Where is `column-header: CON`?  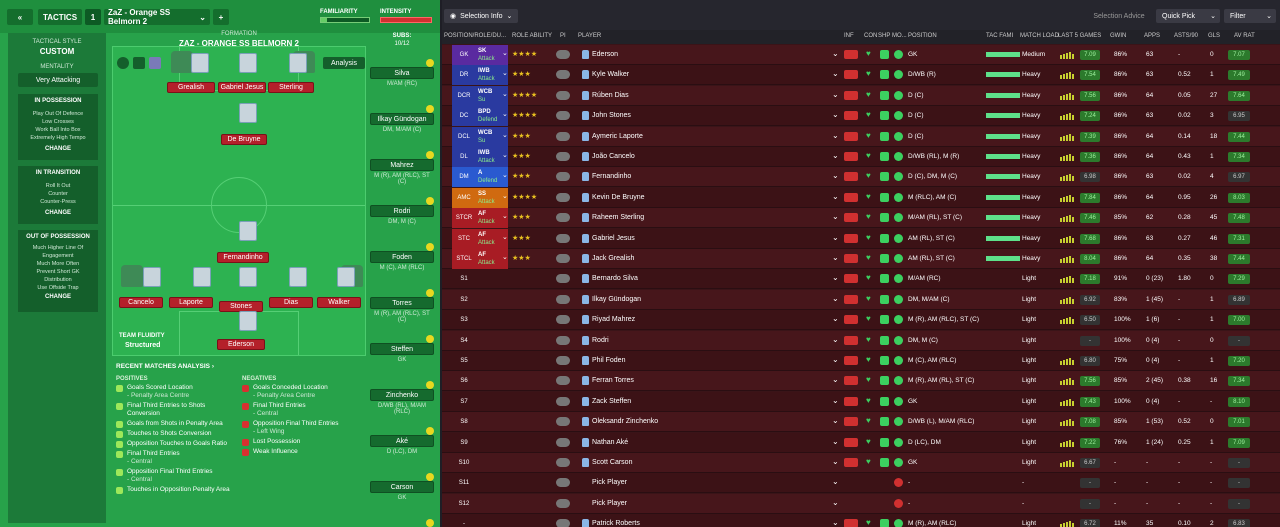 column-header: CON is located at coordinates (871, 36).